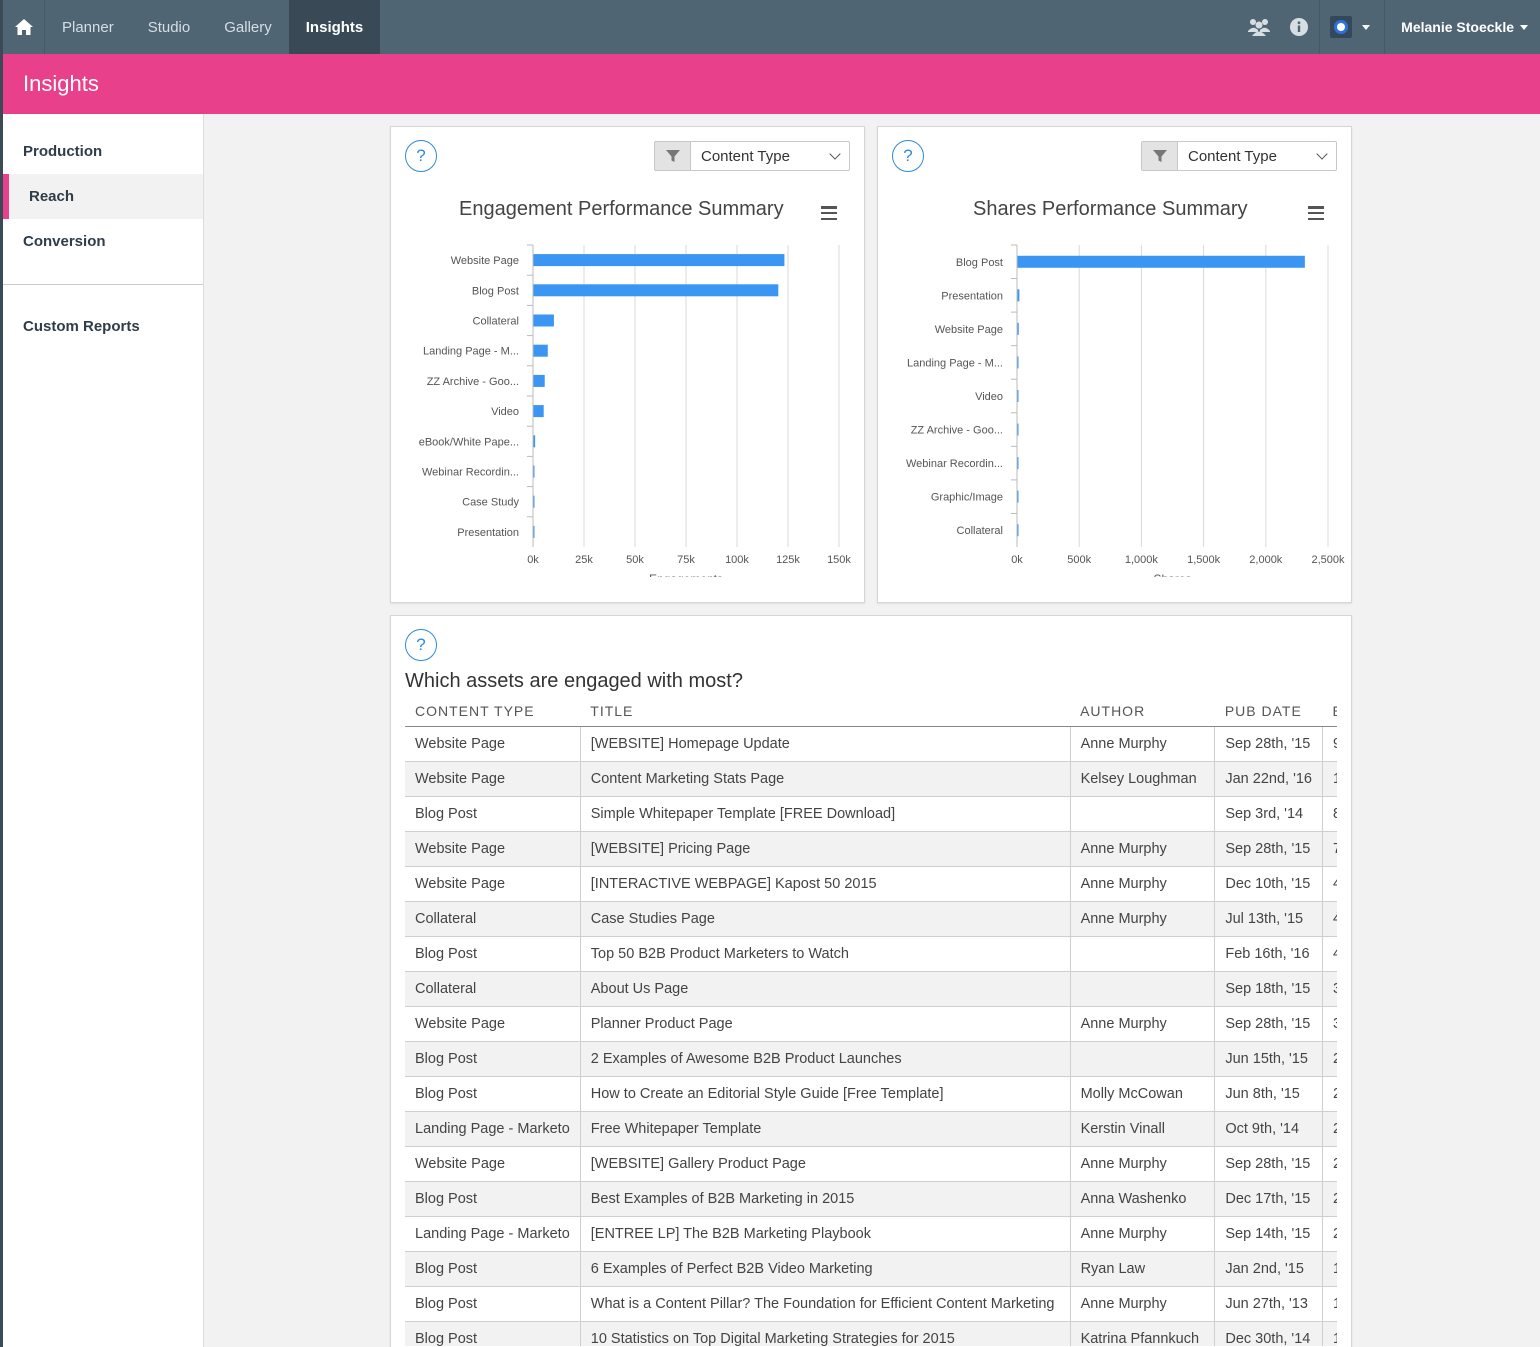 This screenshot has width=1540, height=1347. I want to click on content-type-filter: Content Type, so click(1239, 156).